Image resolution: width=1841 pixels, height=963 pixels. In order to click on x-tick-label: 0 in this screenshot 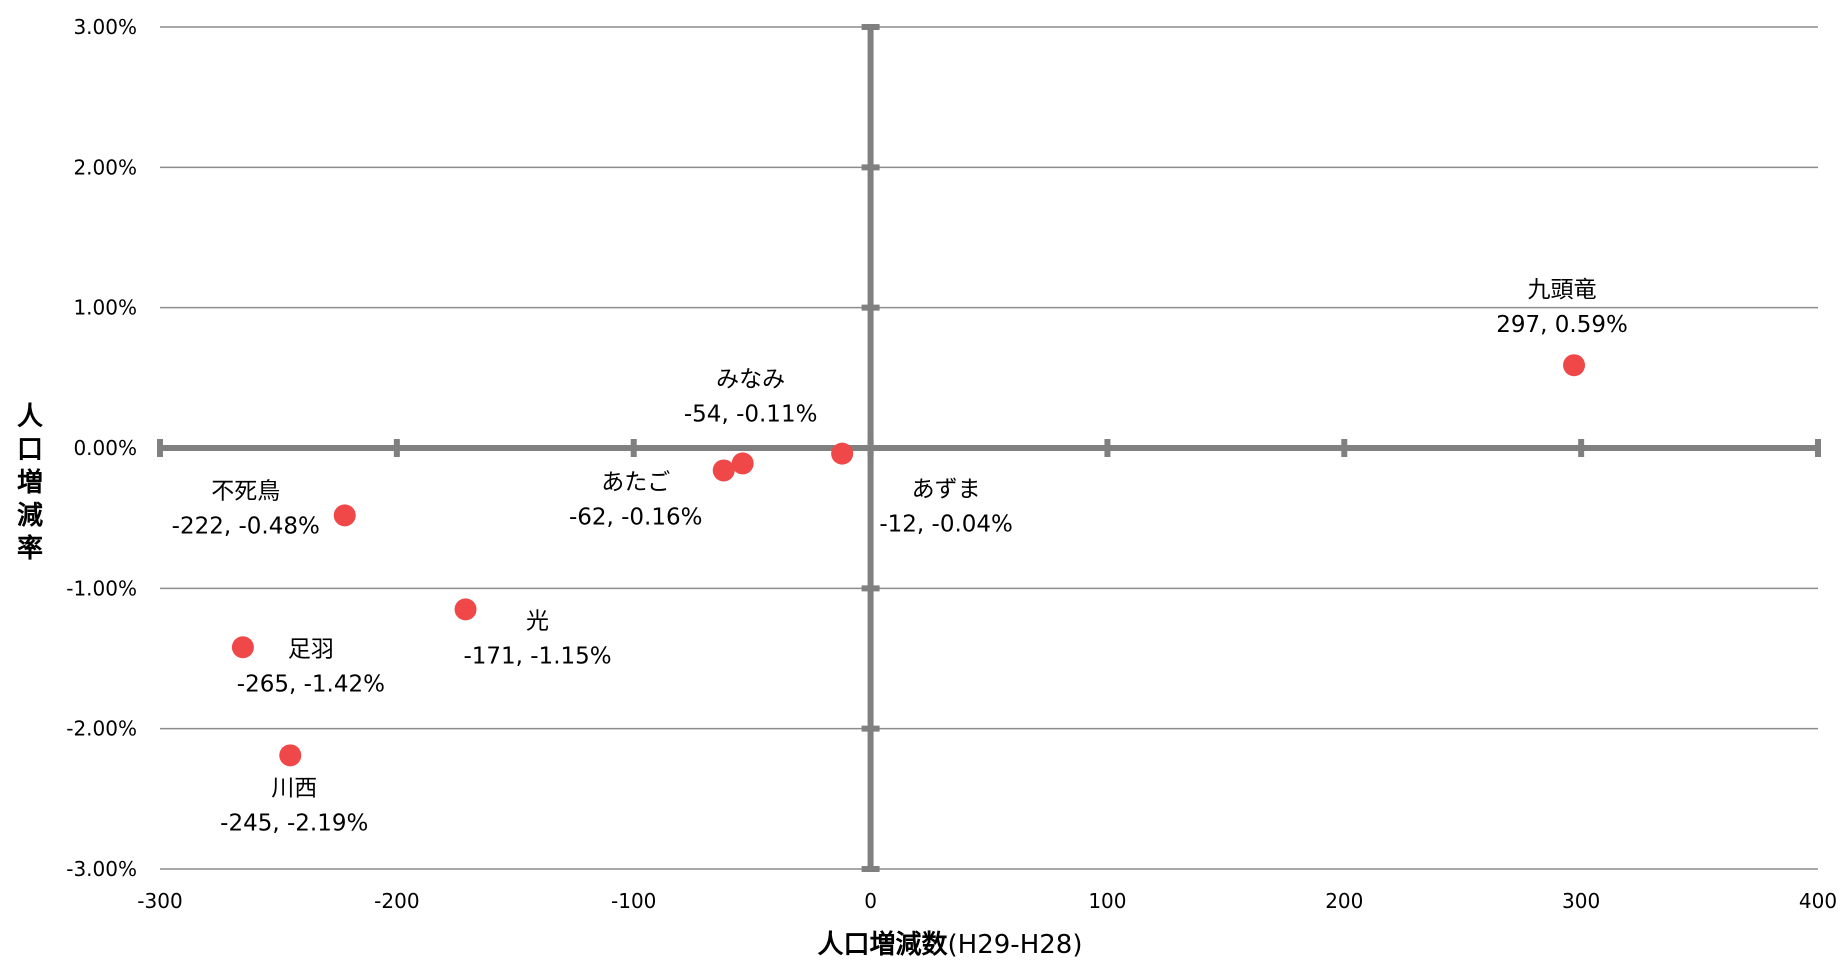, I will do `click(870, 901)`.